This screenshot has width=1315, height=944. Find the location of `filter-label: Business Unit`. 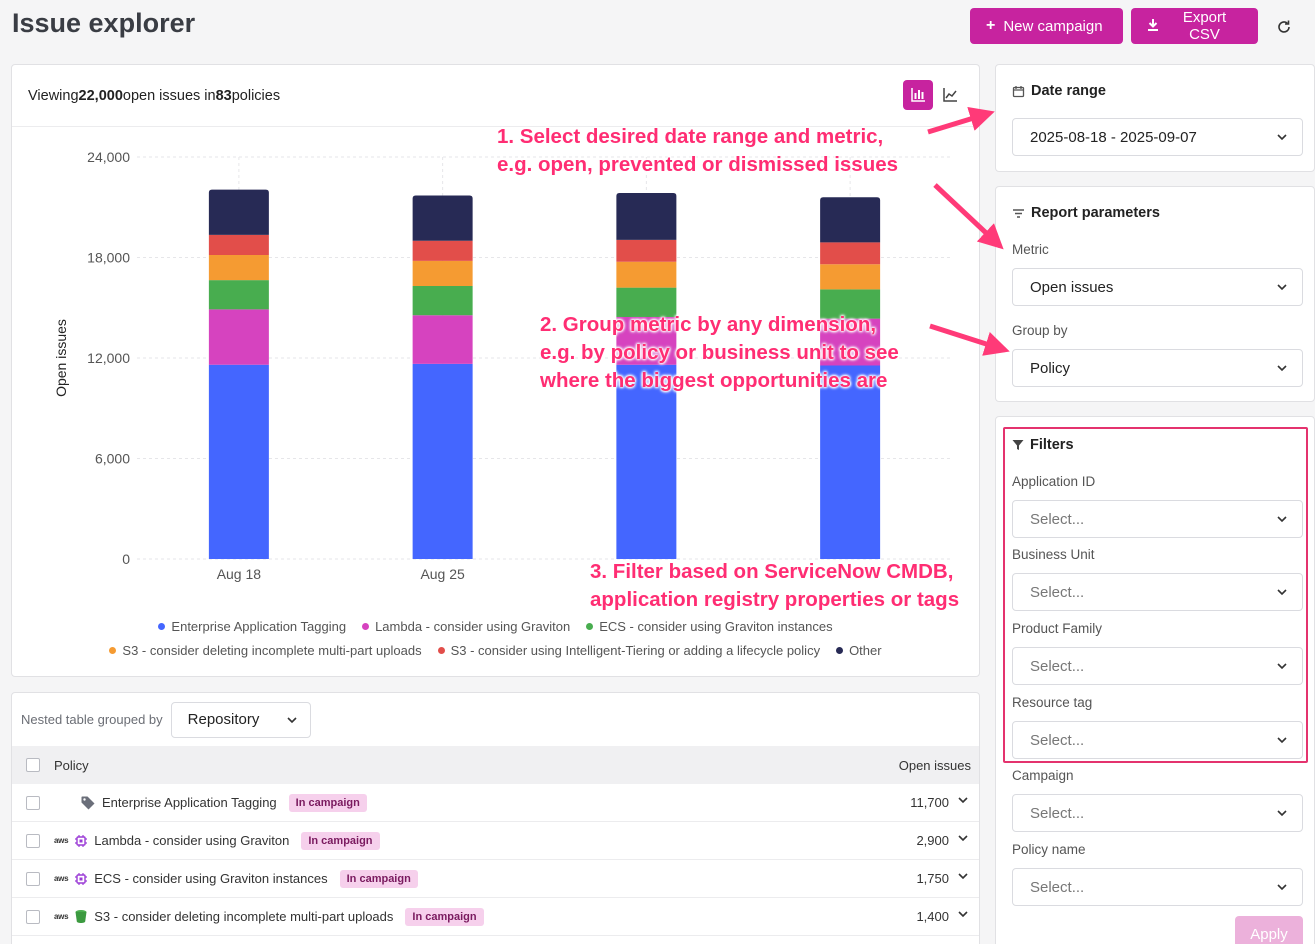

filter-label: Business Unit is located at coordinates (1053, 554).